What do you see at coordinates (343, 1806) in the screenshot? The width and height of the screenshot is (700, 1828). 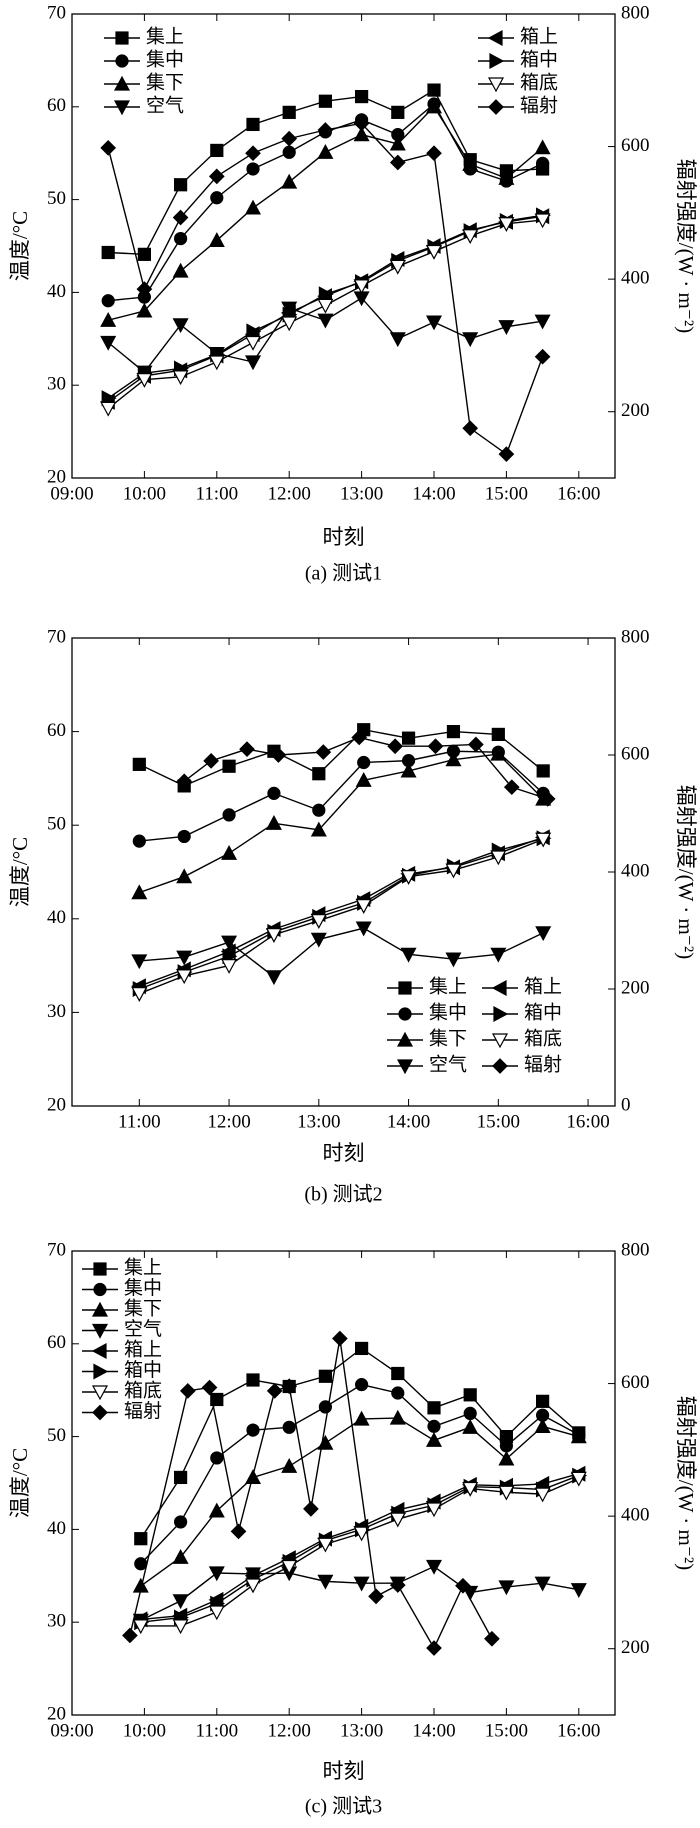 I see `caption: (c) 测试3` at bounding box center [343, 1806].